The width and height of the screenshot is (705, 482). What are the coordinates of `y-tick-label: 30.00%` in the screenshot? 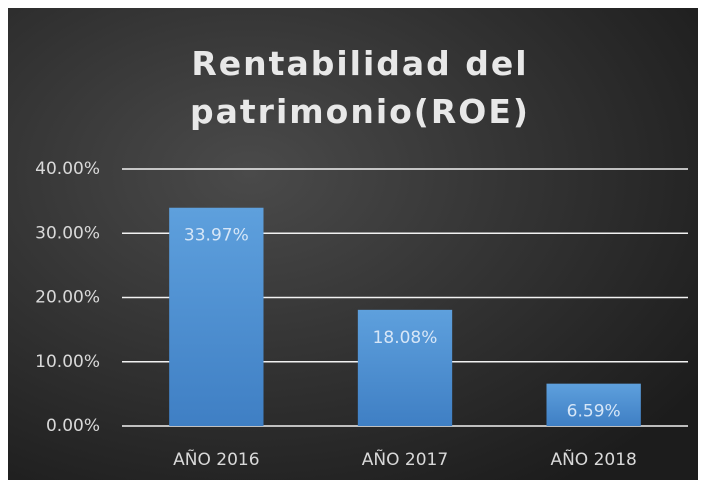 It's located at (67, 233).